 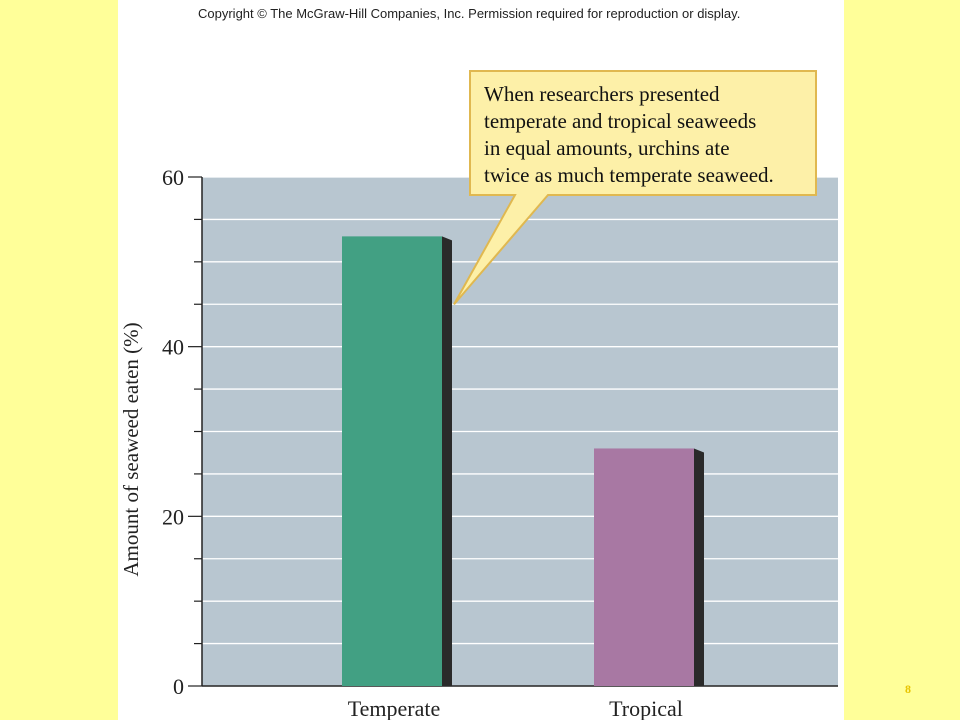 What do you see at coordinates (394, 708) in the screenshot?
I see `x-tick-label: Temperate` at bounding box center [394, 708].